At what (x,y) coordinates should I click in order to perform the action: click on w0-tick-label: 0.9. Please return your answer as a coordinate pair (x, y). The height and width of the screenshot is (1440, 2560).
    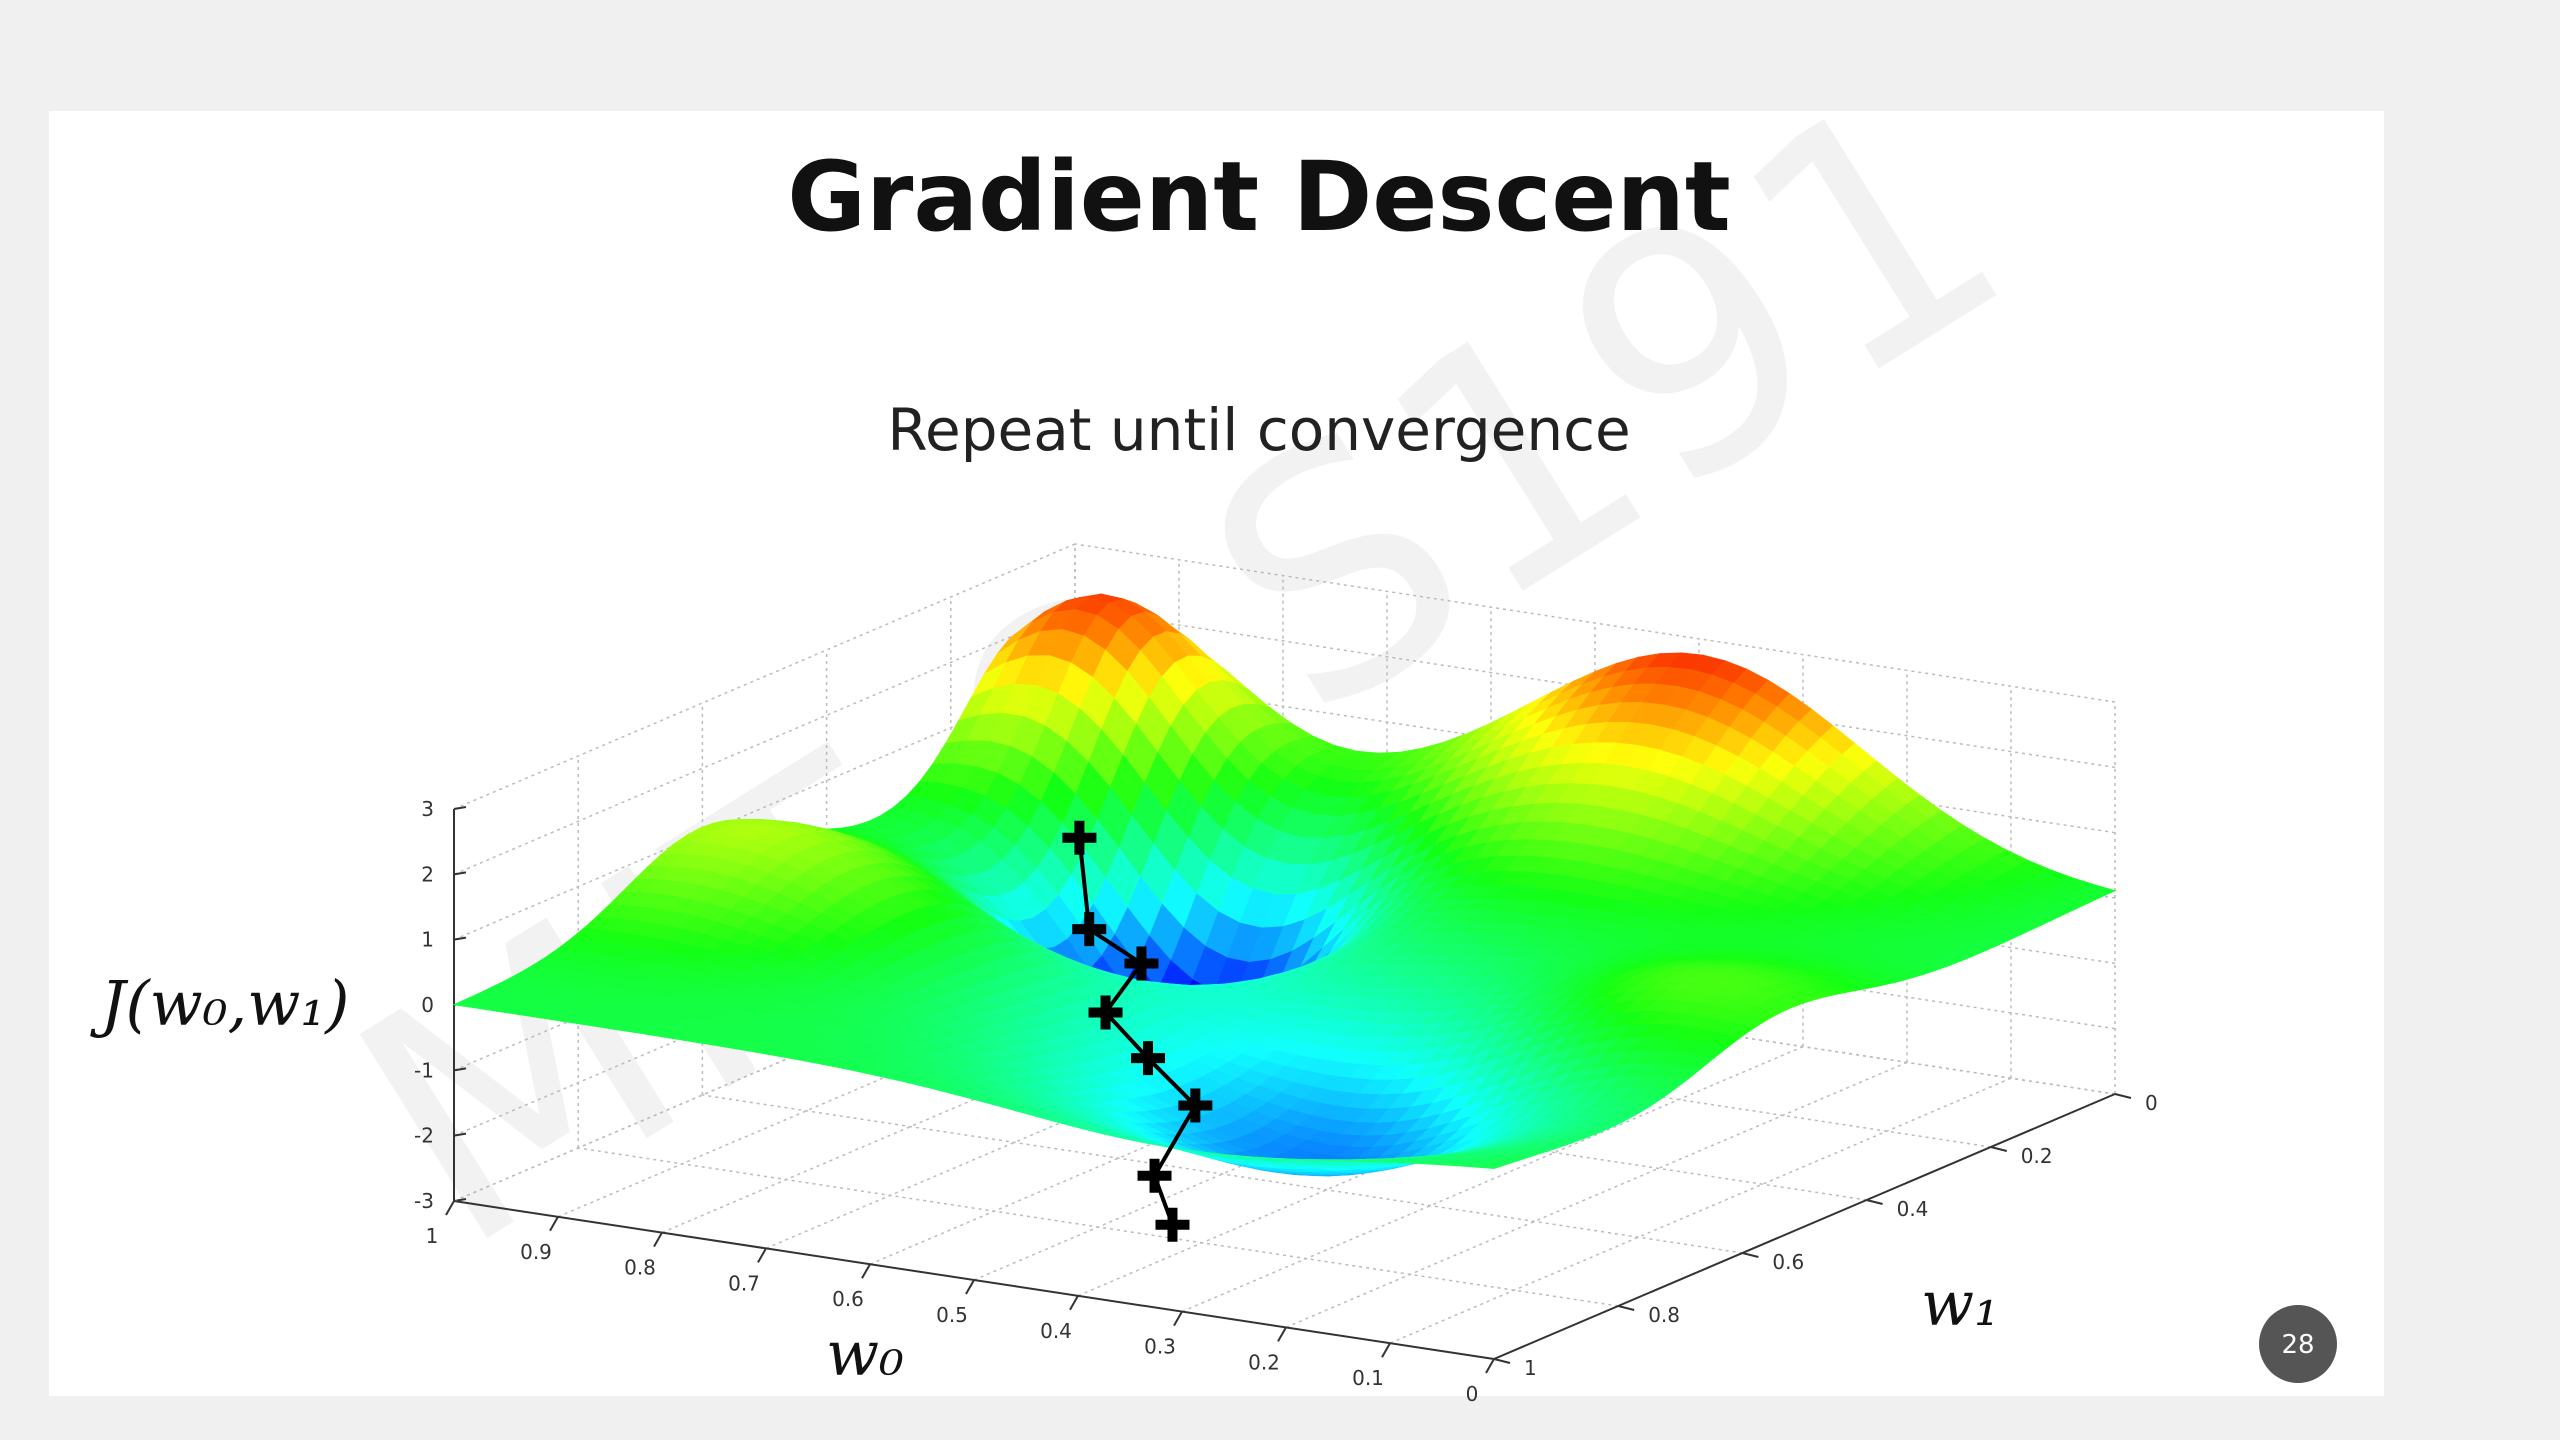
    Looking at the image, I should click on (536, 1252).